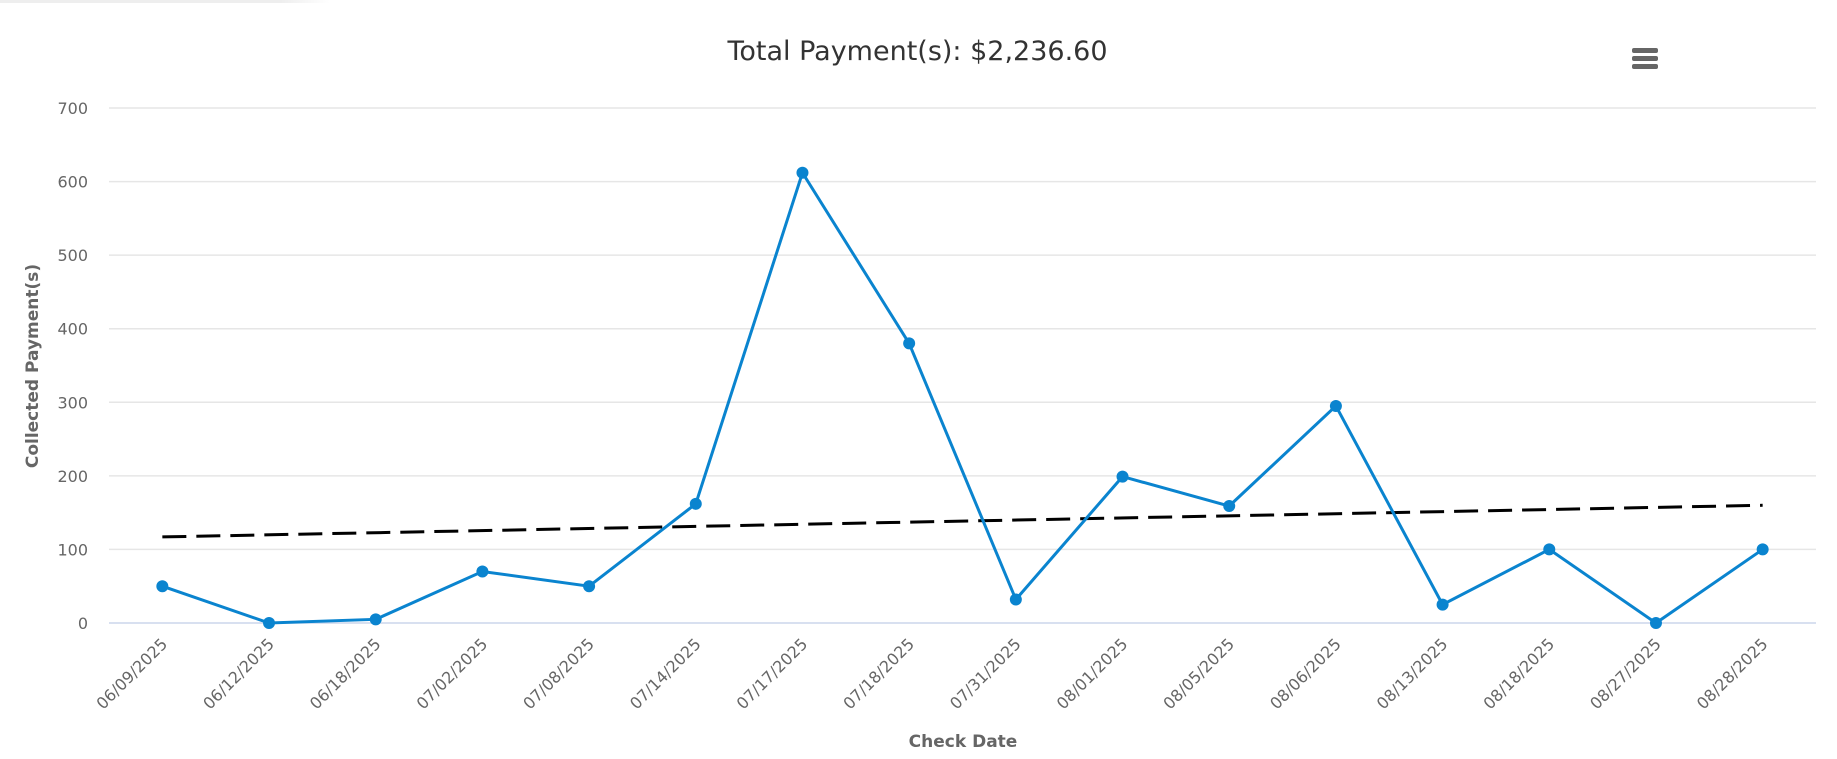 The width and height of the screenshot is (1837, 759). What do you see at coordinates (72, 476) in the screenshot?
I see `y-tick-label: 200` at bounding box center [72, 476].